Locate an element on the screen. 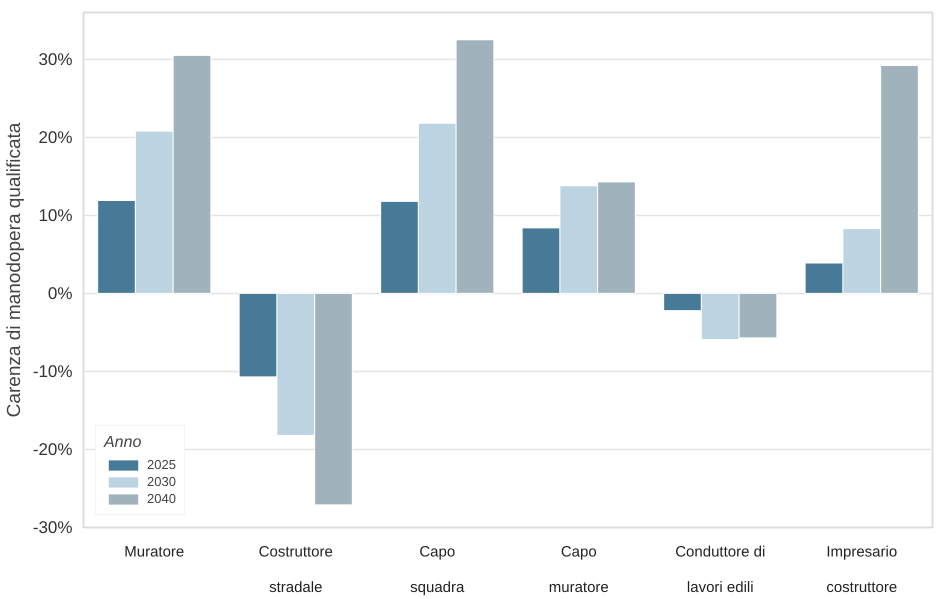  legend-label: 2040 is located at coordinates (161, 498).